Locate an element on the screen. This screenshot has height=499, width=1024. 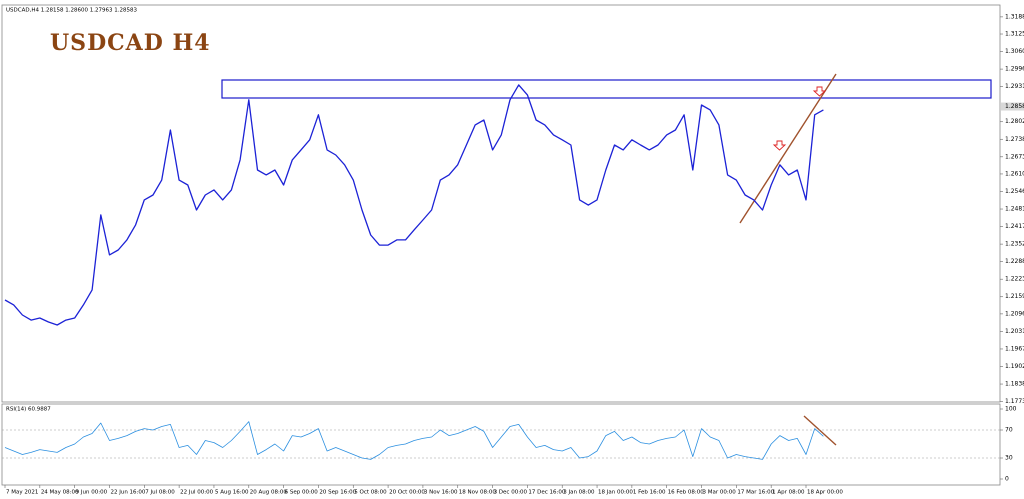
x-tick-label: 1 Apr 08:00 is located at coordinates (788, 493).